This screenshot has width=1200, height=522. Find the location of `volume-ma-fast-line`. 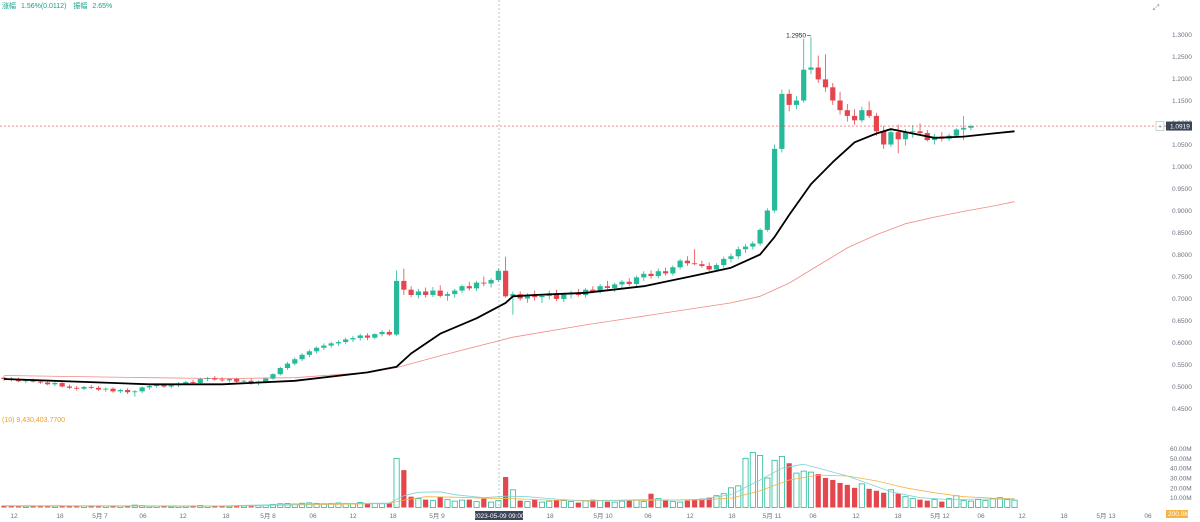

volume-ma-fast-line is located at coordinates (509, 485).